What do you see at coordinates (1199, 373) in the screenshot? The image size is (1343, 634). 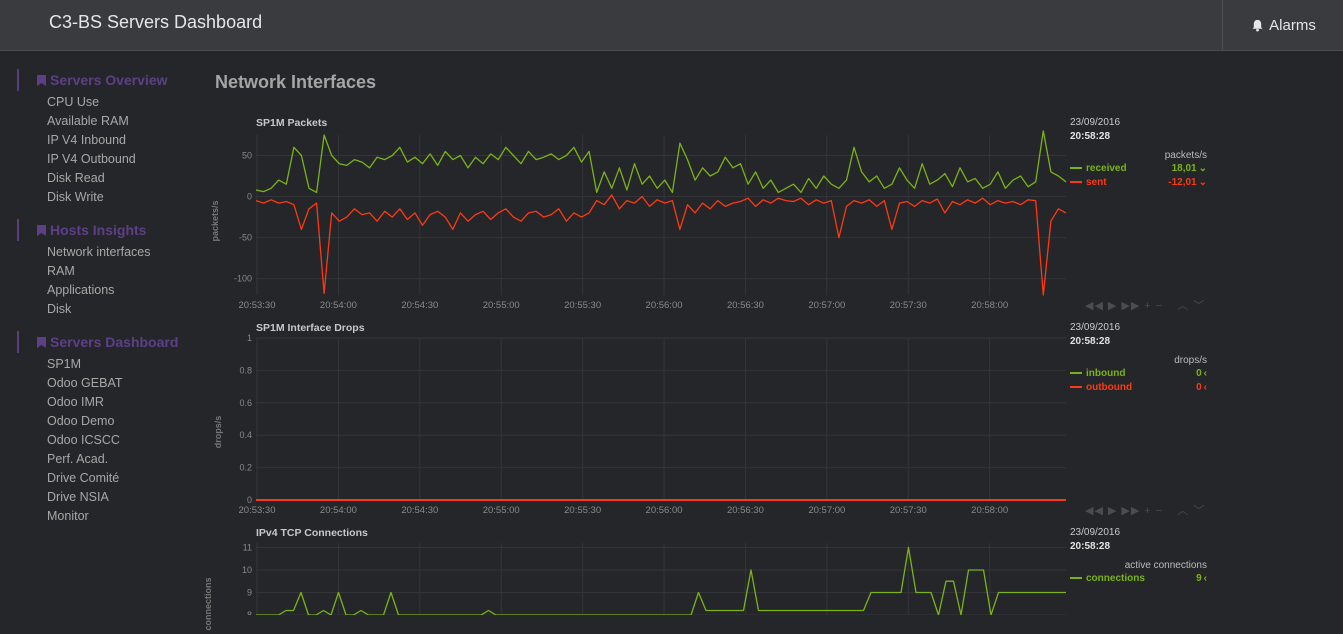 I see `legend-series-value: 0` at bounding box center [1199, 373].